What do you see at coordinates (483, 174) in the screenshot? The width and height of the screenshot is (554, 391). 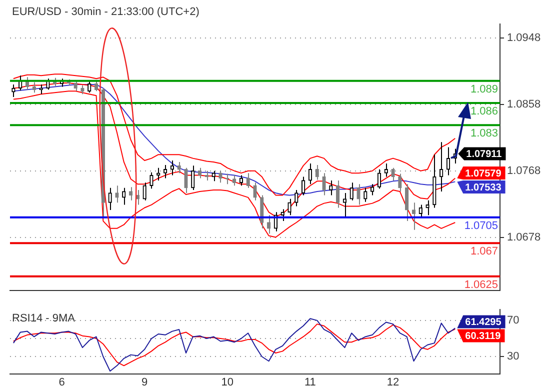 I see `data-label: 1.07579` at bounding box center [483, 174].